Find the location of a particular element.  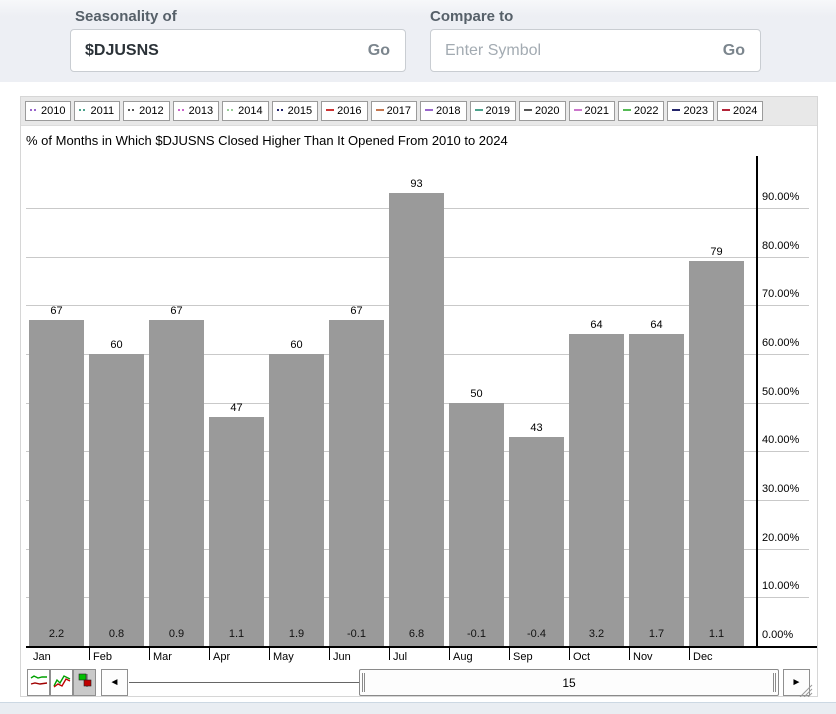

symbol-entry-header: Seasonality of Go Compare to Go is located at coordinates (418, 41).